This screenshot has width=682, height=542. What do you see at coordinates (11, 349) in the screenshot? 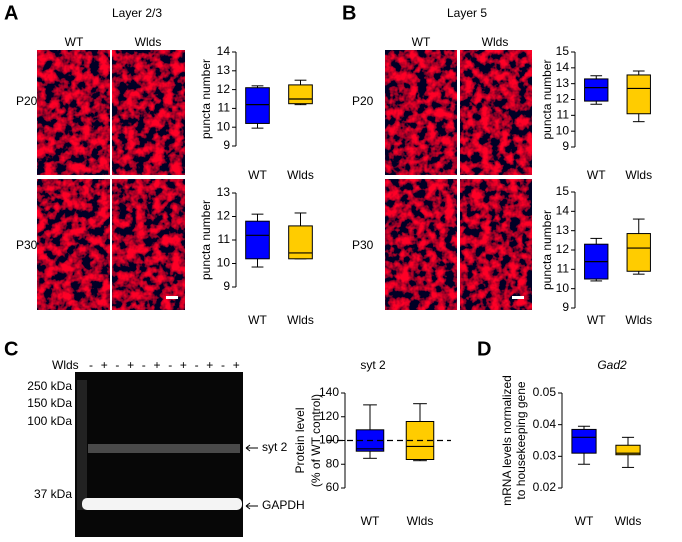
I see `panel-letter: C` at bounding box center [11, 349].